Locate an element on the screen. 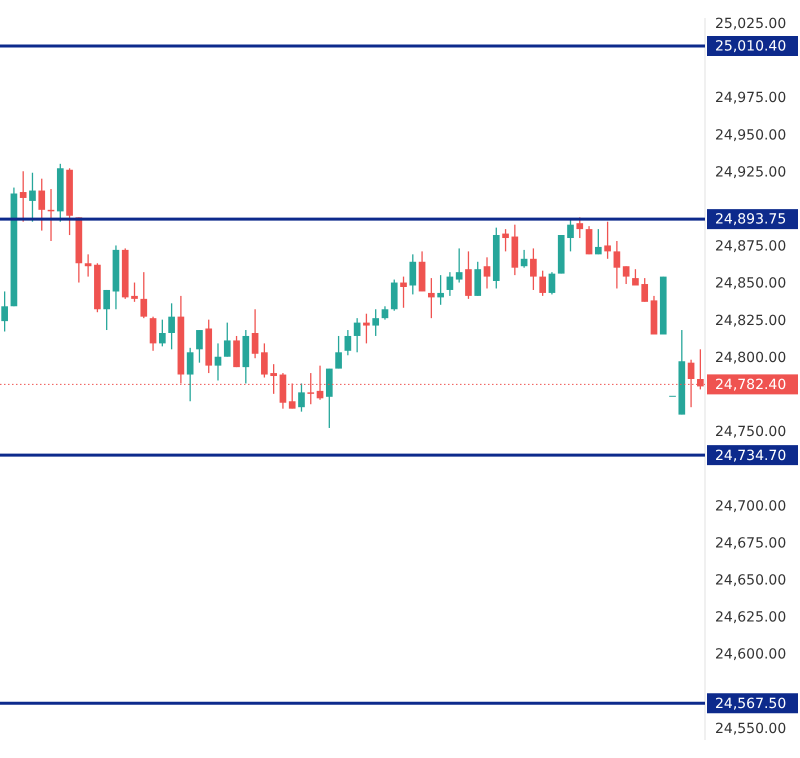  y-tick-label: 24,750.00 is located at coordinates (750, 432).